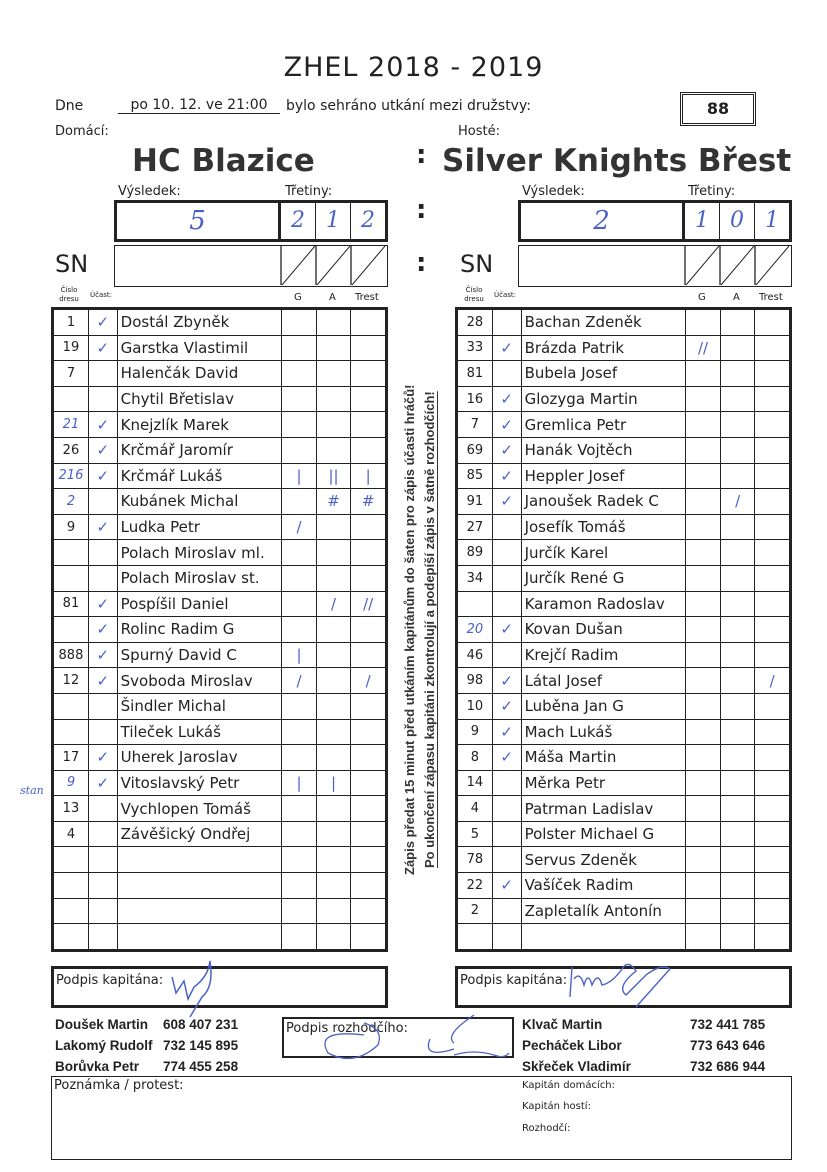 The height and width of the screenshot is (1172, 827). Describe the element at coordinates (474, 399) in the screenshot. I see `jersey-number: 16` at that location.